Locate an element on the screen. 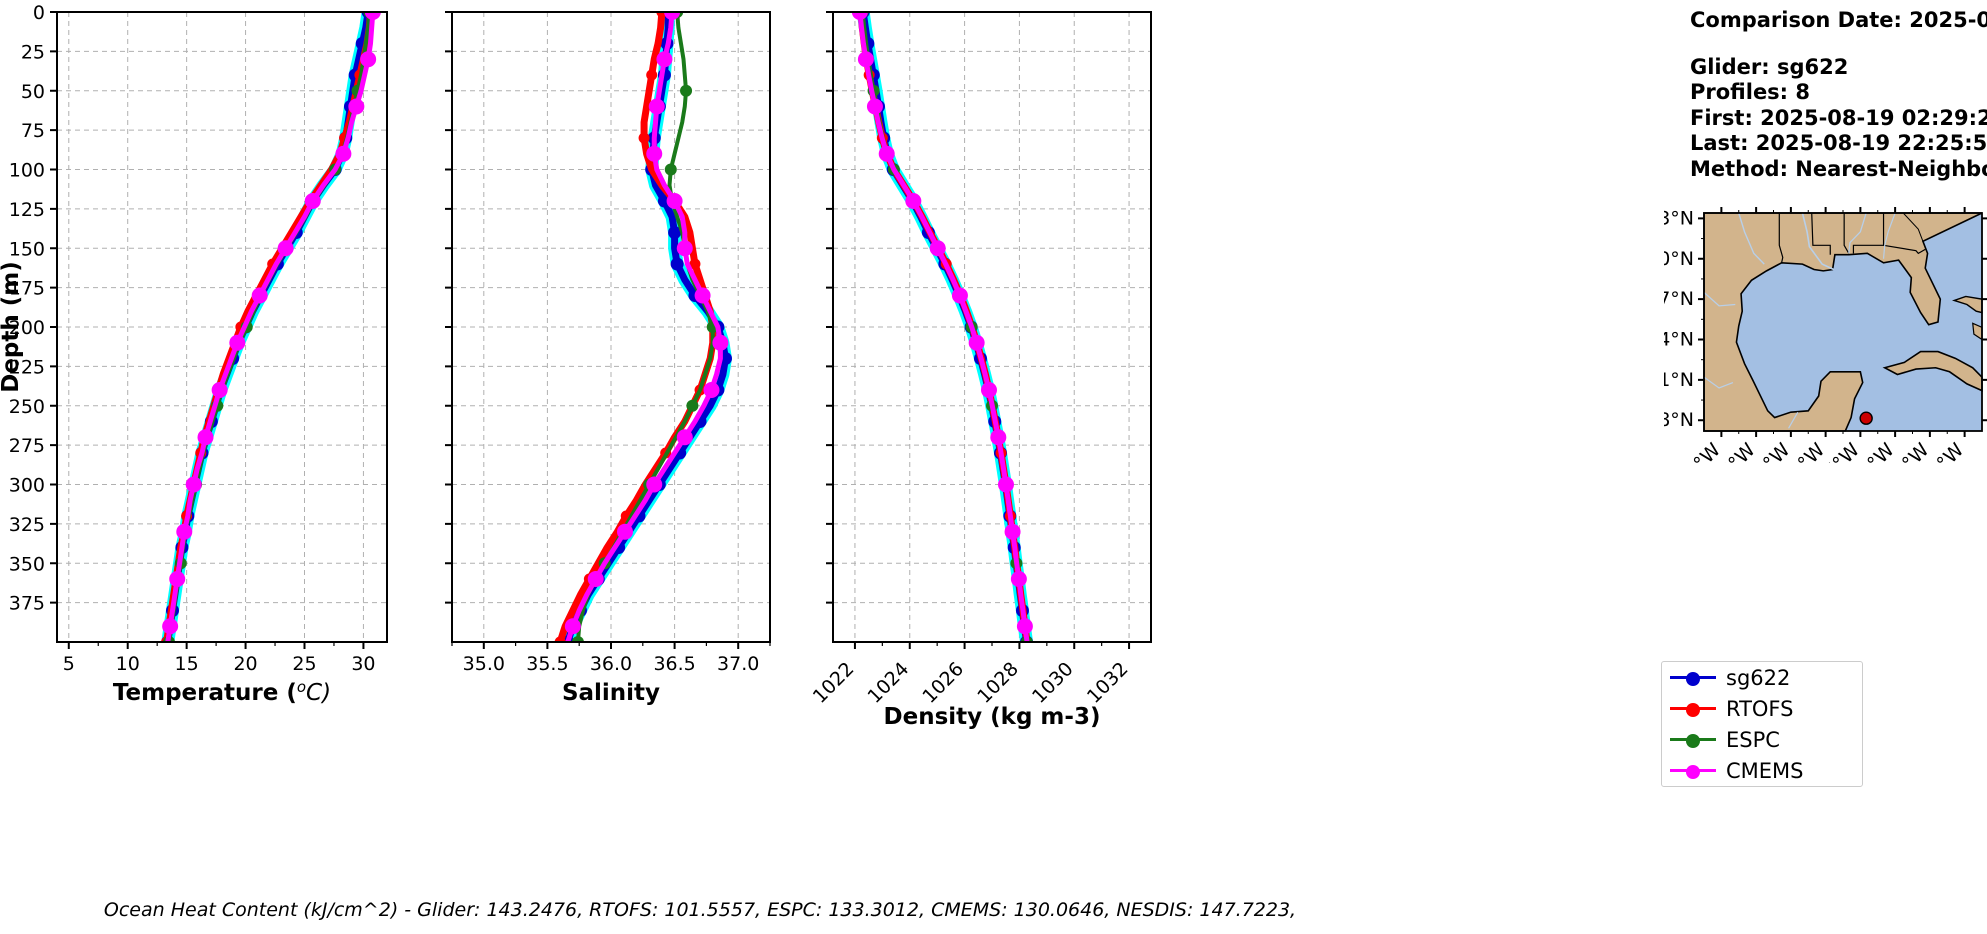 The width and height of the screenshot is (1987, 934). x-tick-label: 5 is located at coordinates (69, 664).